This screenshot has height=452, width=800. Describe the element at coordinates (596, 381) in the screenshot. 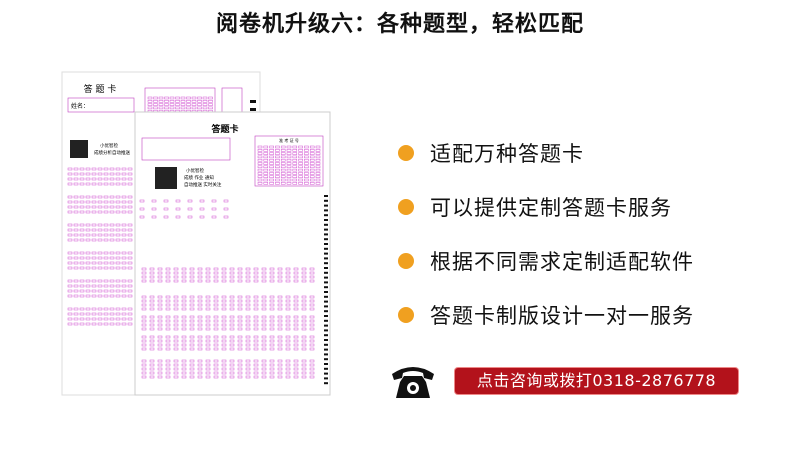

I see `contact-button: 点击咨询或拨打0318-2876778` at that location.